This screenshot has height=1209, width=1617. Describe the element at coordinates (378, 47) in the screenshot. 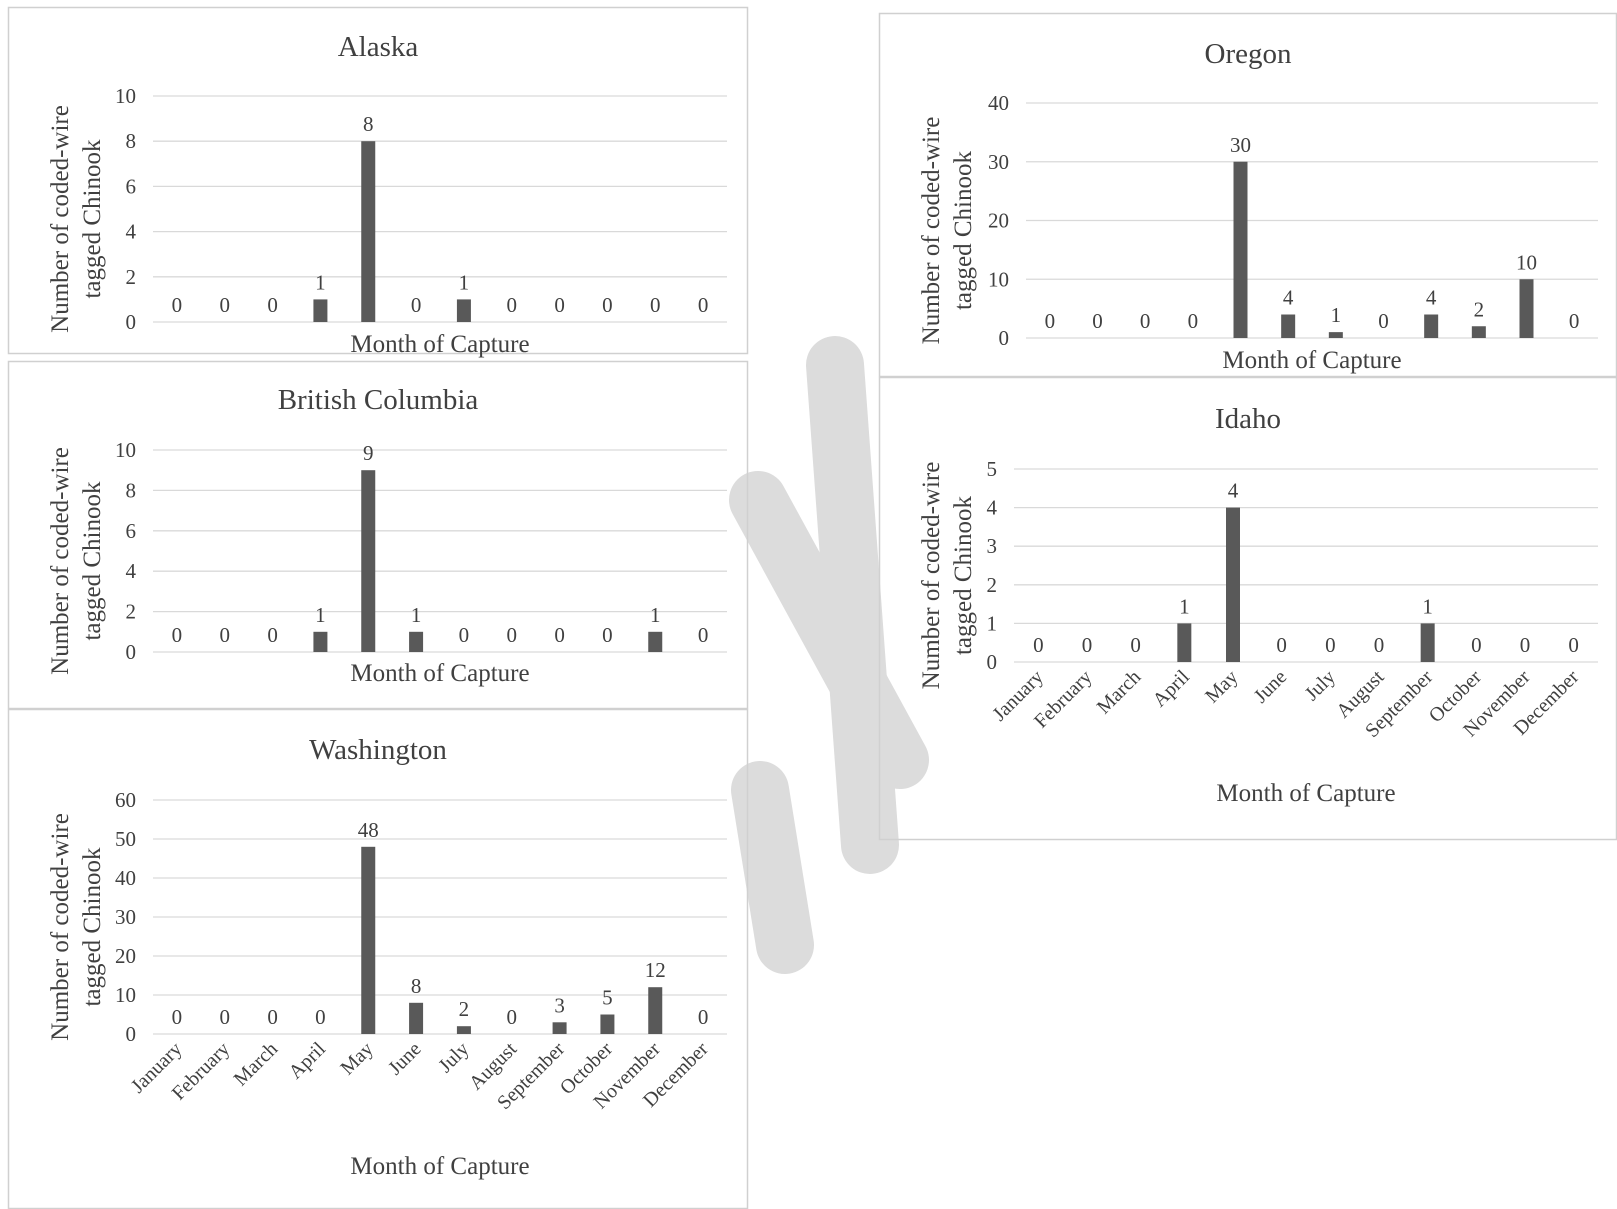

I see `chart-title: Alaska` at that location.